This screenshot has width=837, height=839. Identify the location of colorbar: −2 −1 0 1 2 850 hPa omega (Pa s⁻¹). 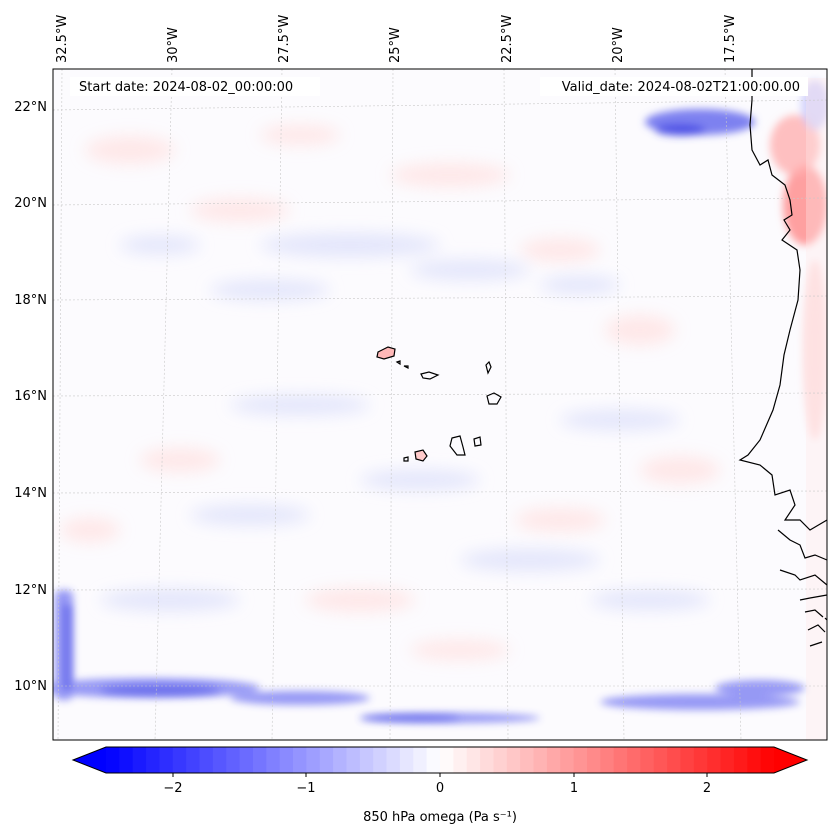
(440, 785).